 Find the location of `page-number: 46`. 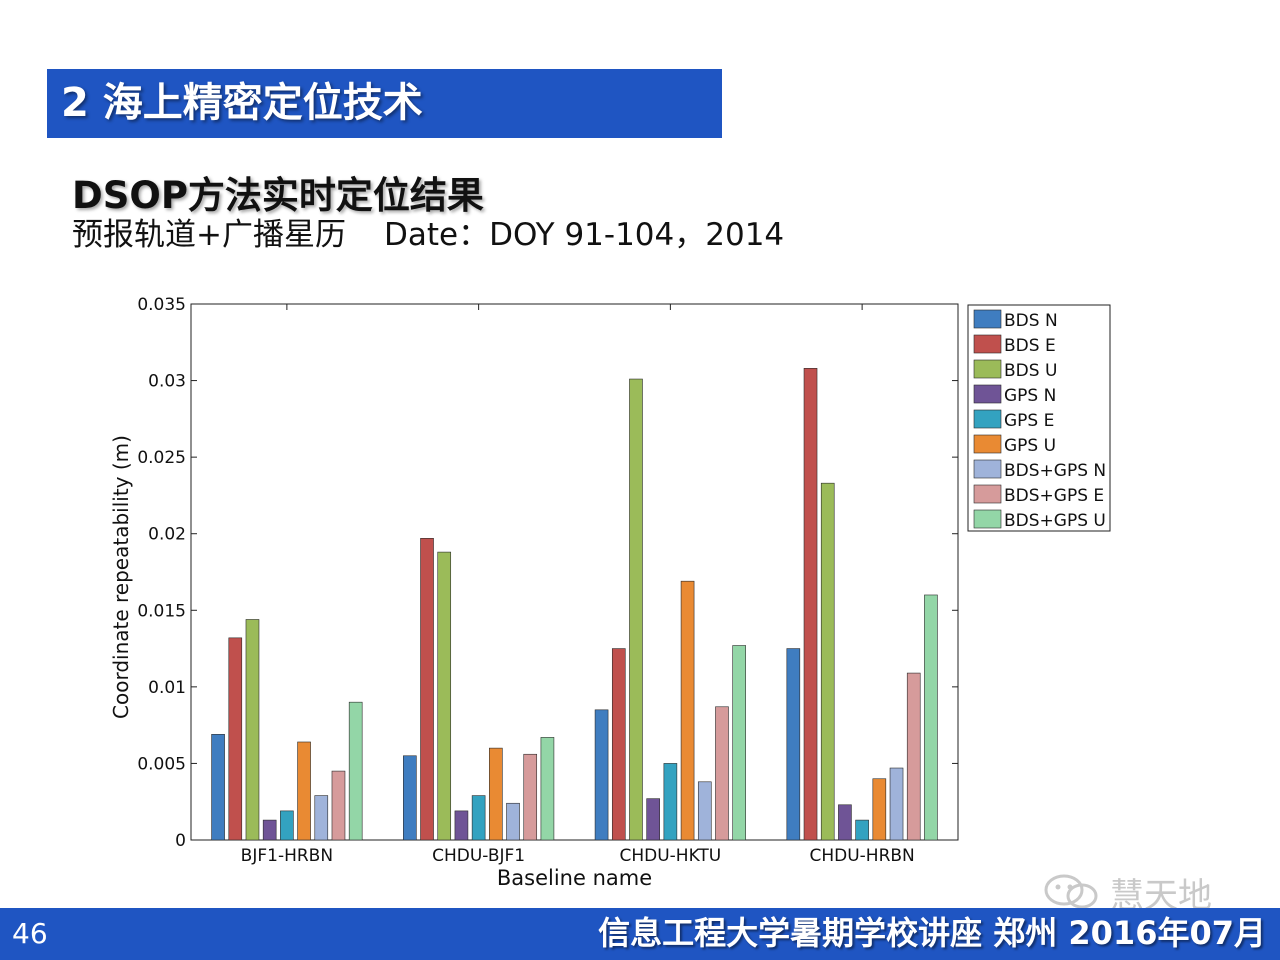

page-number: 46 is located at coordinates (30, 933).